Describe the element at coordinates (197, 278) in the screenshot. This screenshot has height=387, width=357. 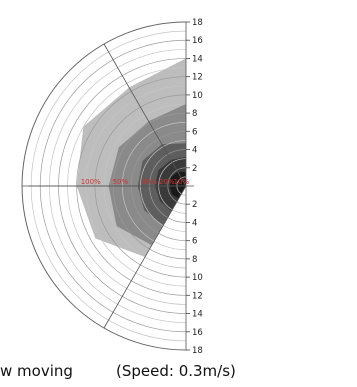
I see `tick-label-lower: 10` at that location.